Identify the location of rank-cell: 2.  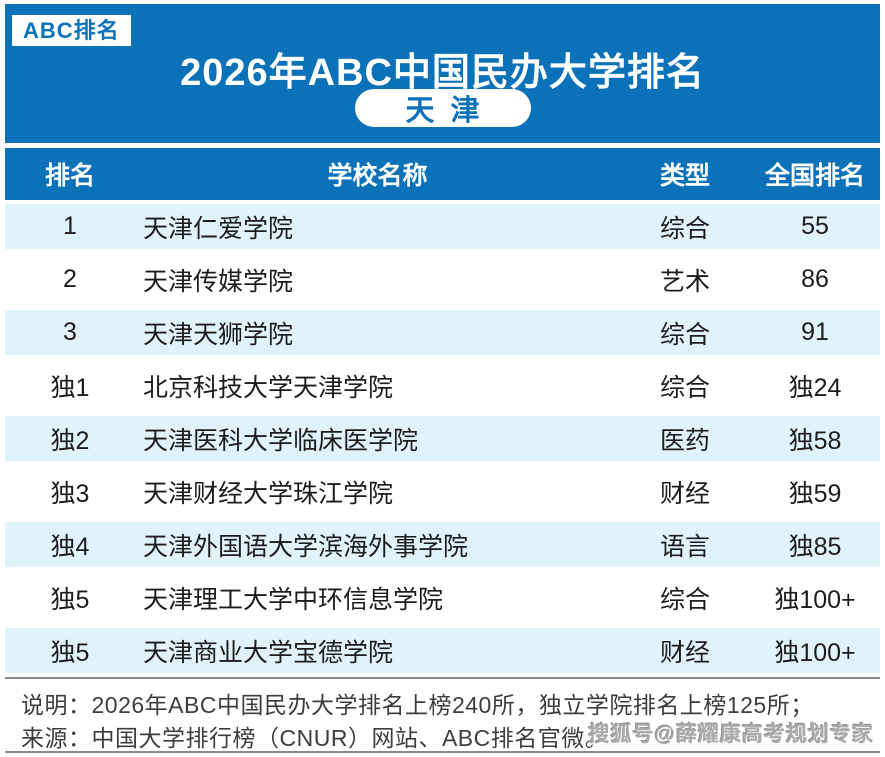
(70, 279).